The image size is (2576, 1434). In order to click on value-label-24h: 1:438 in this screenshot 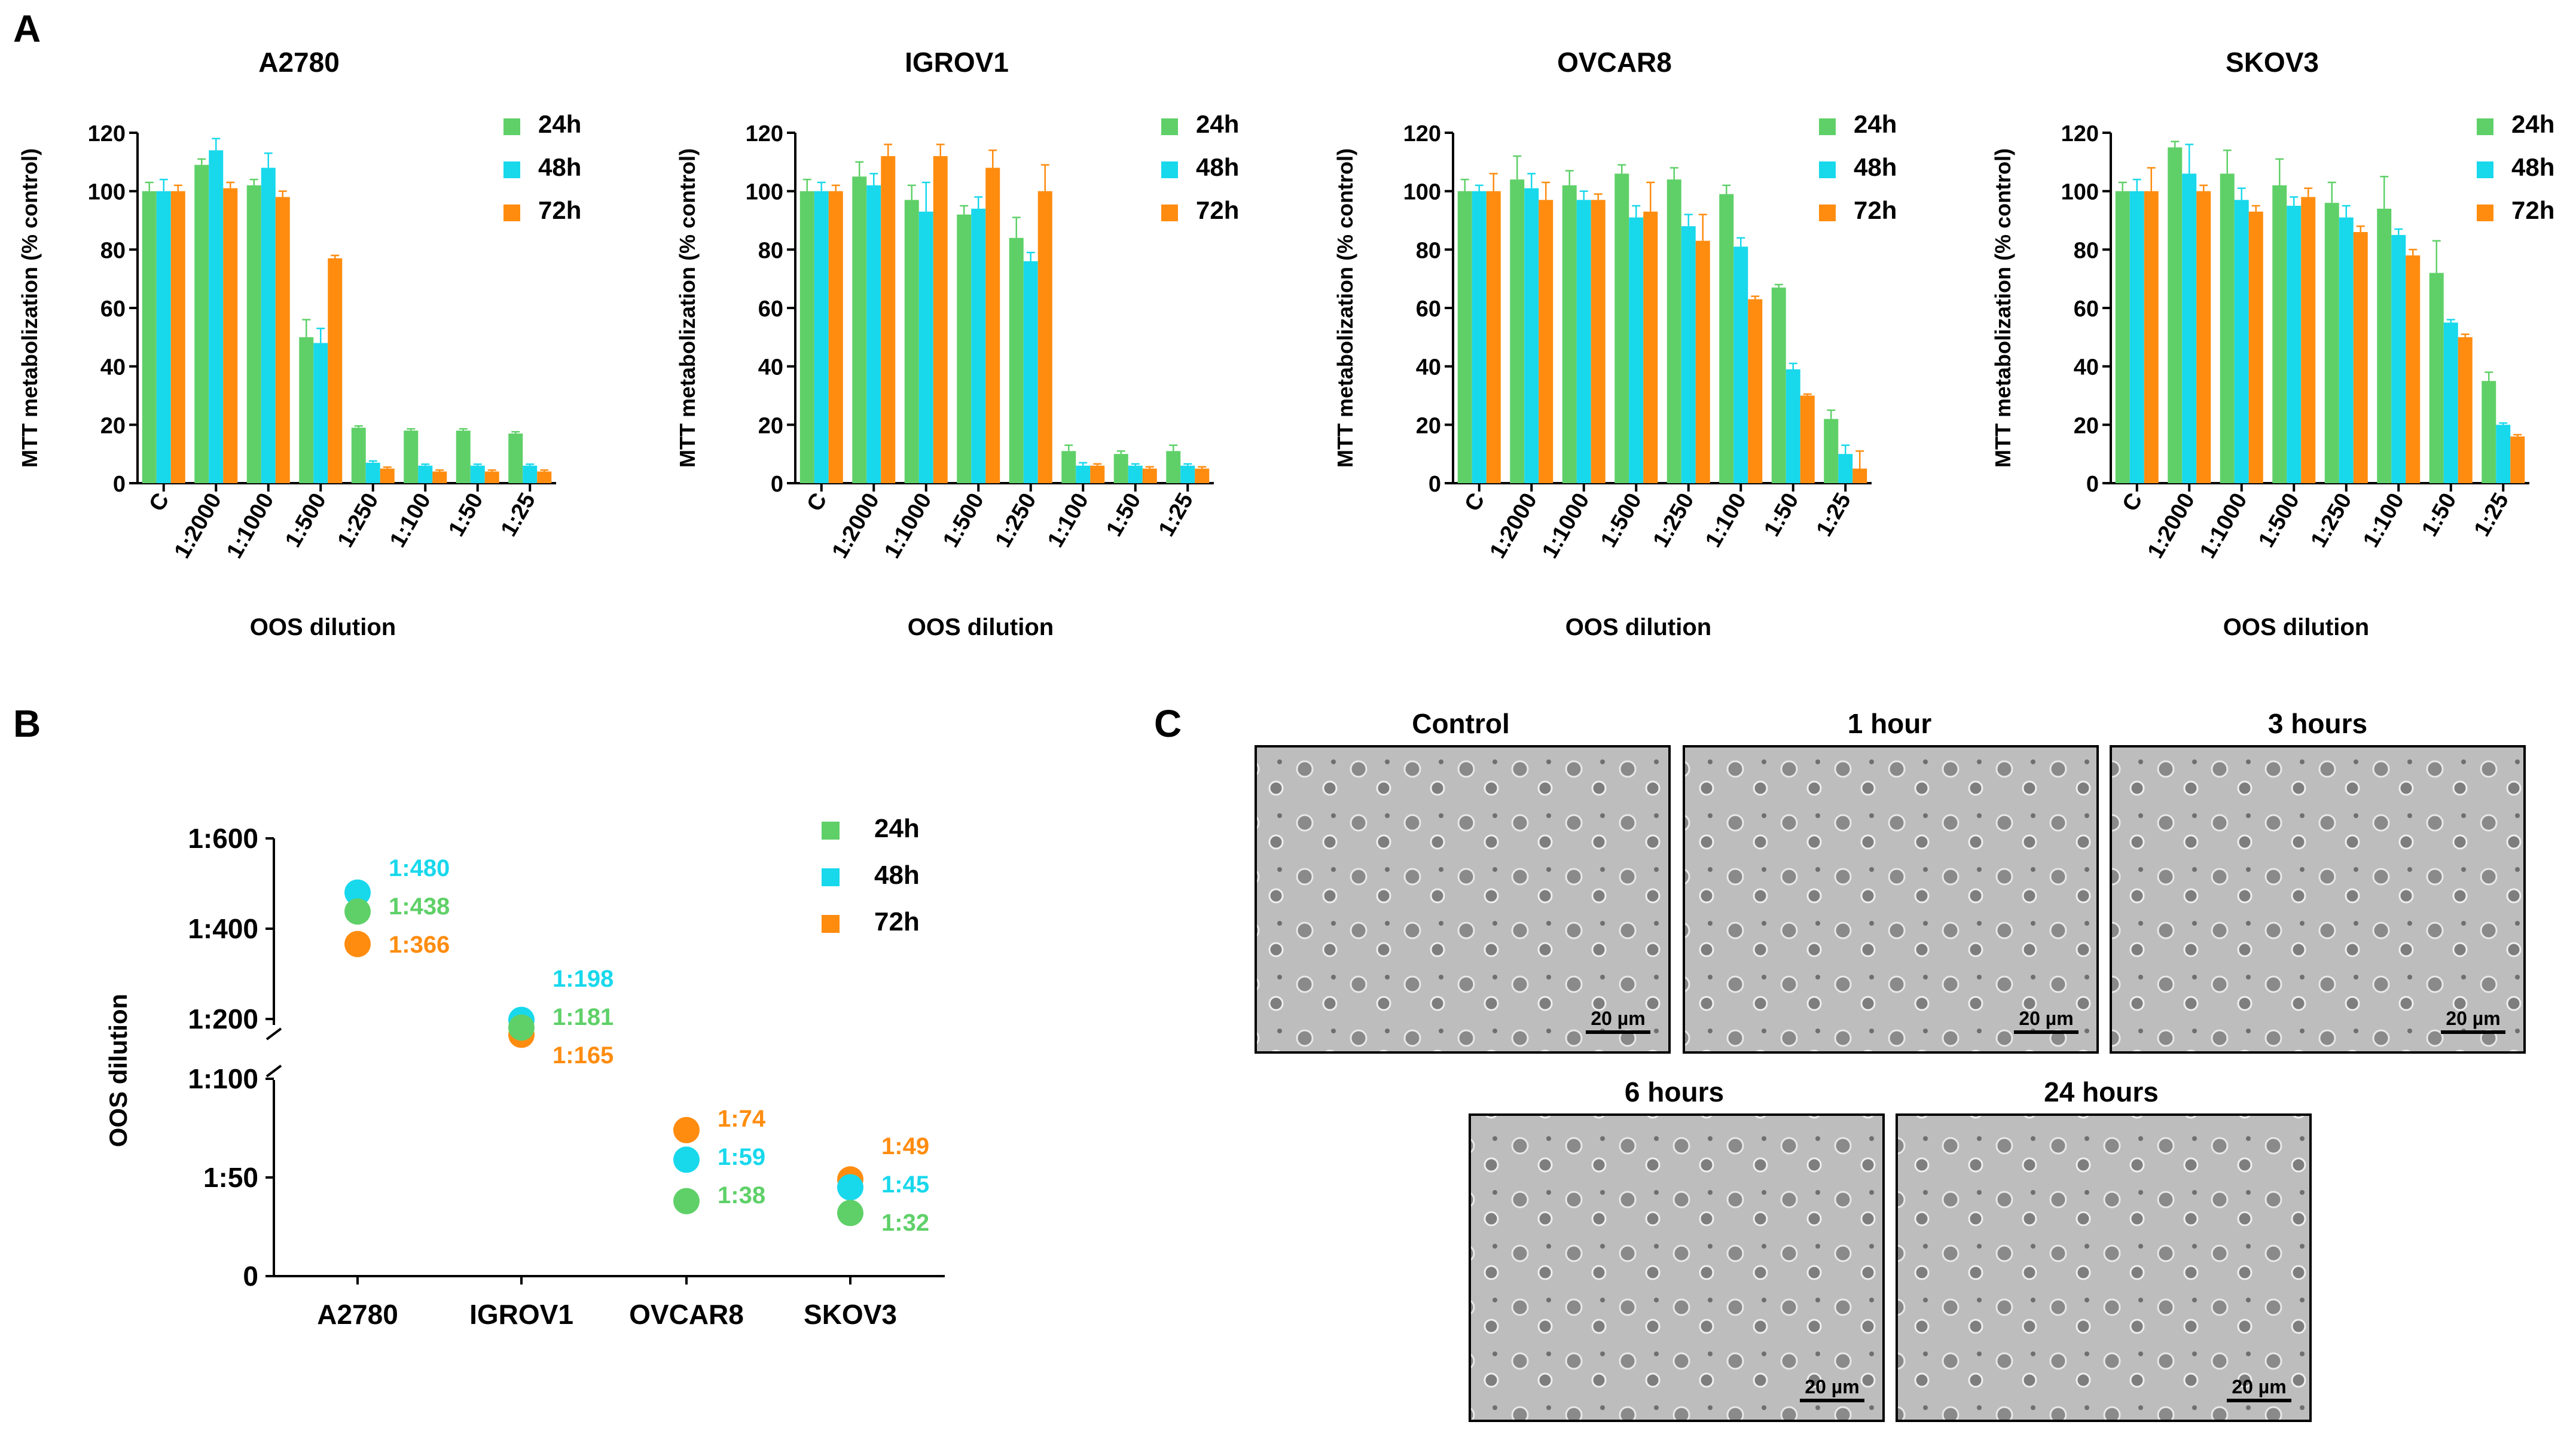, I will do `click(419, 906)`.